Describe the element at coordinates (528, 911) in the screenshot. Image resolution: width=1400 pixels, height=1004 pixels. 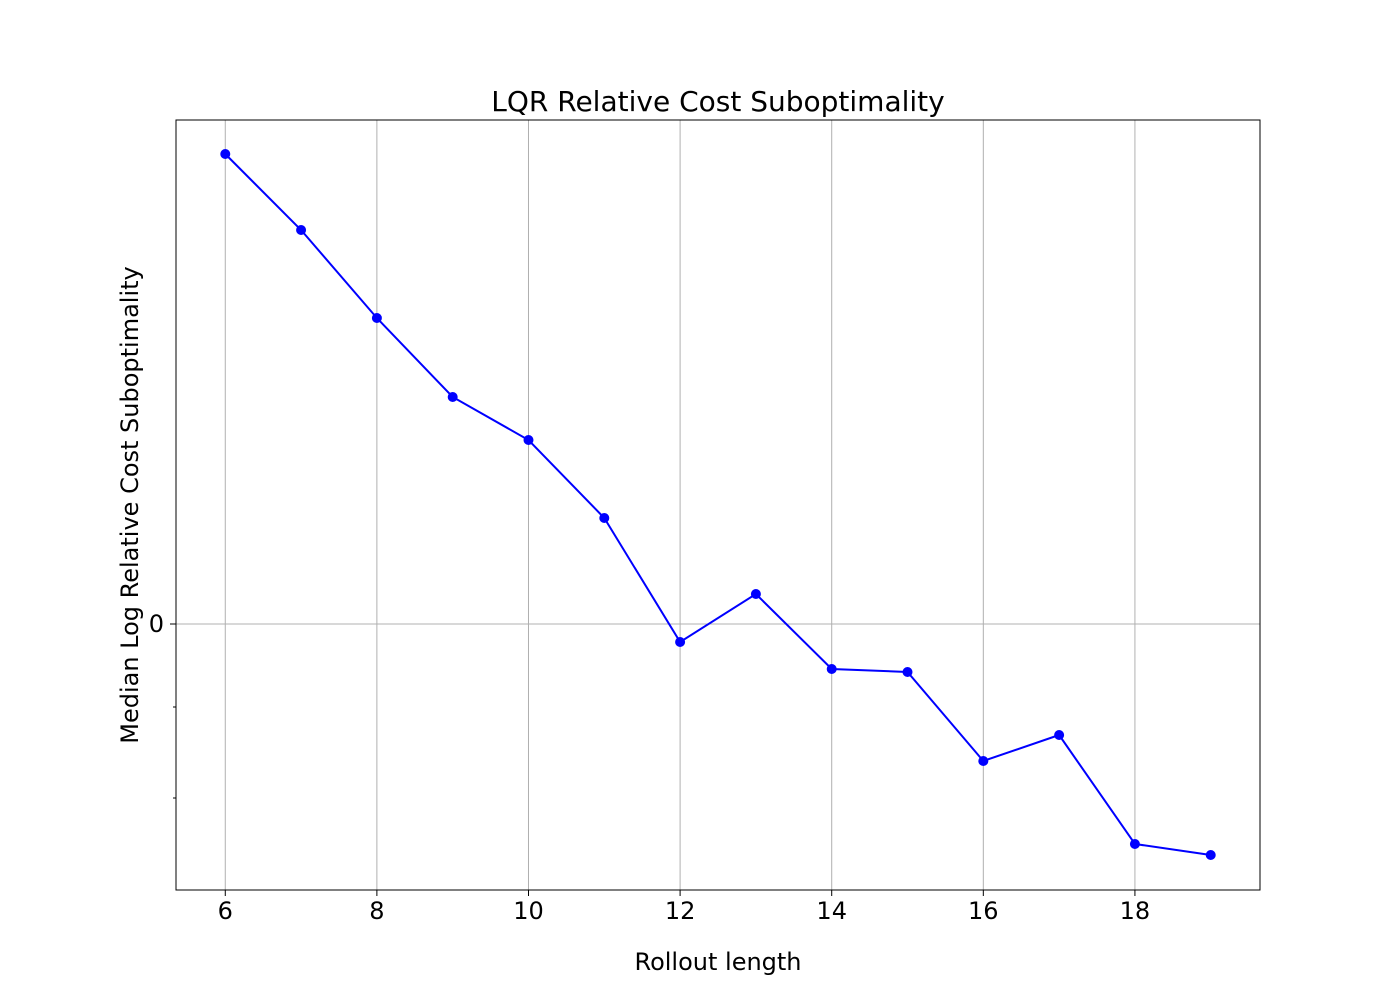
I see `x-tick-label: 10` at that location.